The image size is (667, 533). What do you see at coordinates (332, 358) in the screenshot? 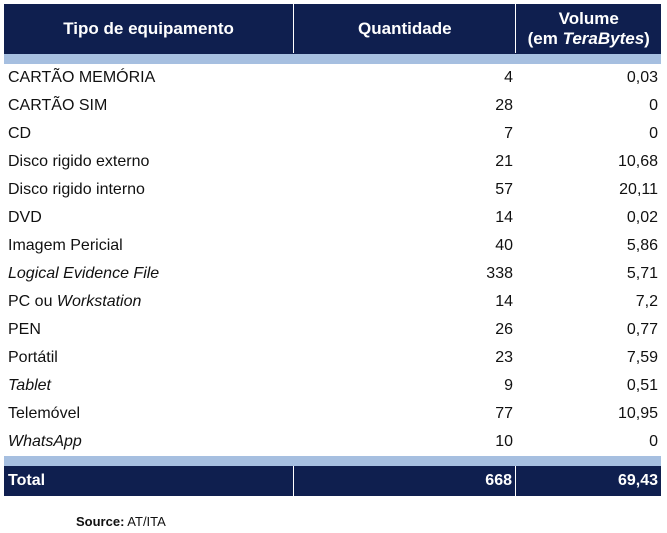
I see `table-row: Portátil 23 7,59` at bounding box center [332, 358].